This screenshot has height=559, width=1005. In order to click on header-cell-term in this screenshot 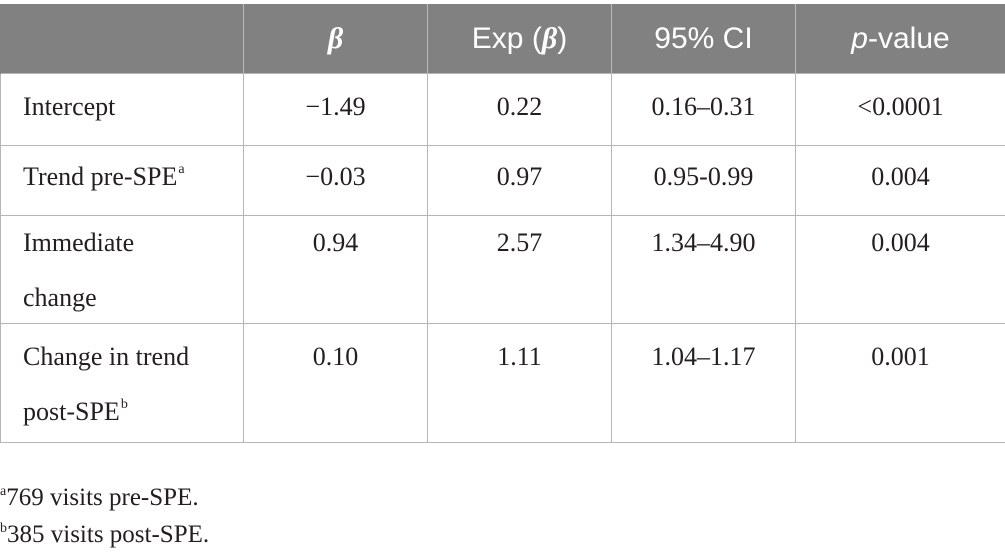, I will do `click(122, 39)`.